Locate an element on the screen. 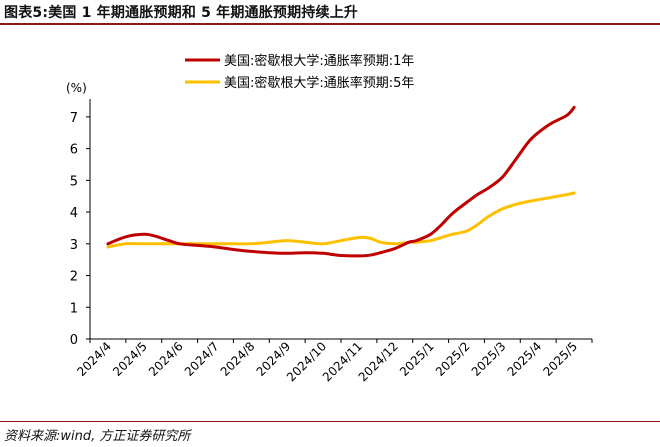  y-tick-label: 1 is located at coordinates (74, 308).